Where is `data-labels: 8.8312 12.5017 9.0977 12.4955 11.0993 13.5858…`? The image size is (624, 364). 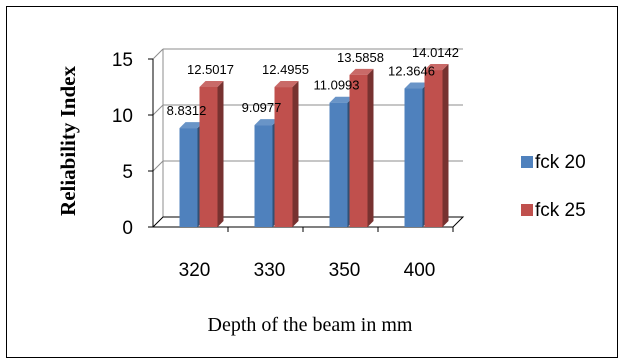
data-labels: 8.8312 12.5017 9.0977 12.4955 11.0993 13.5858… is located at coordinates (313, 81).